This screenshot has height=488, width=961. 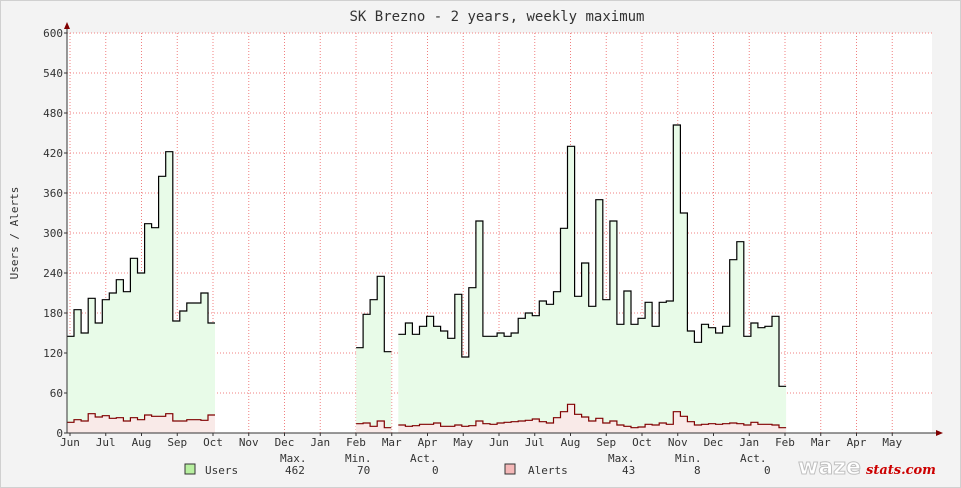 What do you see at coordinates (901, 470) in the screenshot?
I see `logo-sub-text: stats.com` at bounding box center [901, 470].